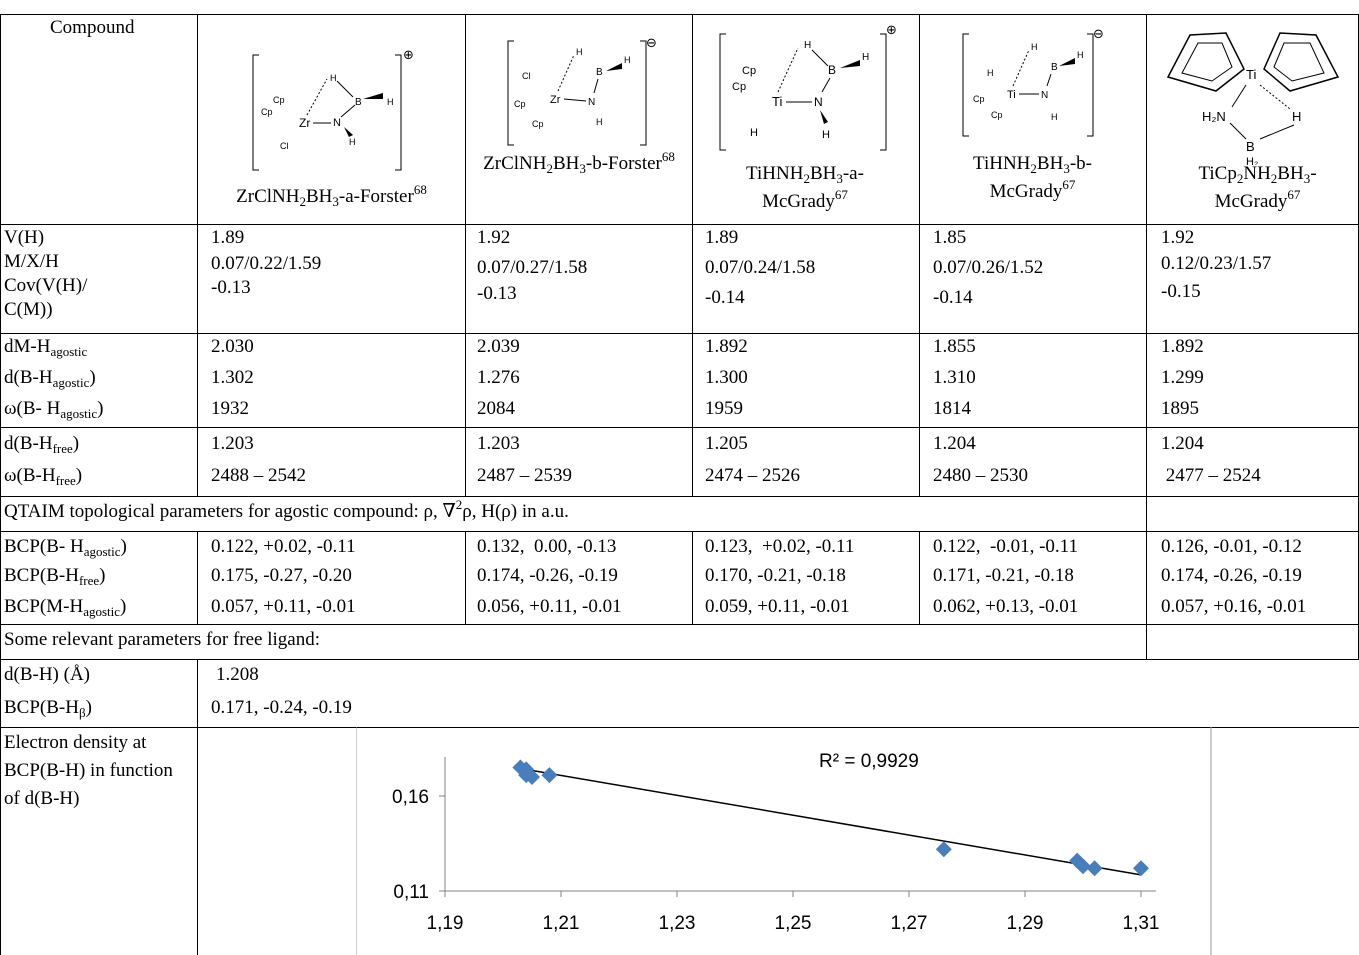 This screenshot has width=1359, height=955. Describe the element at coordinates (549, 606) in the screenshot. I see `value-cell: 0.056, +0.11, -0.01` at that location.